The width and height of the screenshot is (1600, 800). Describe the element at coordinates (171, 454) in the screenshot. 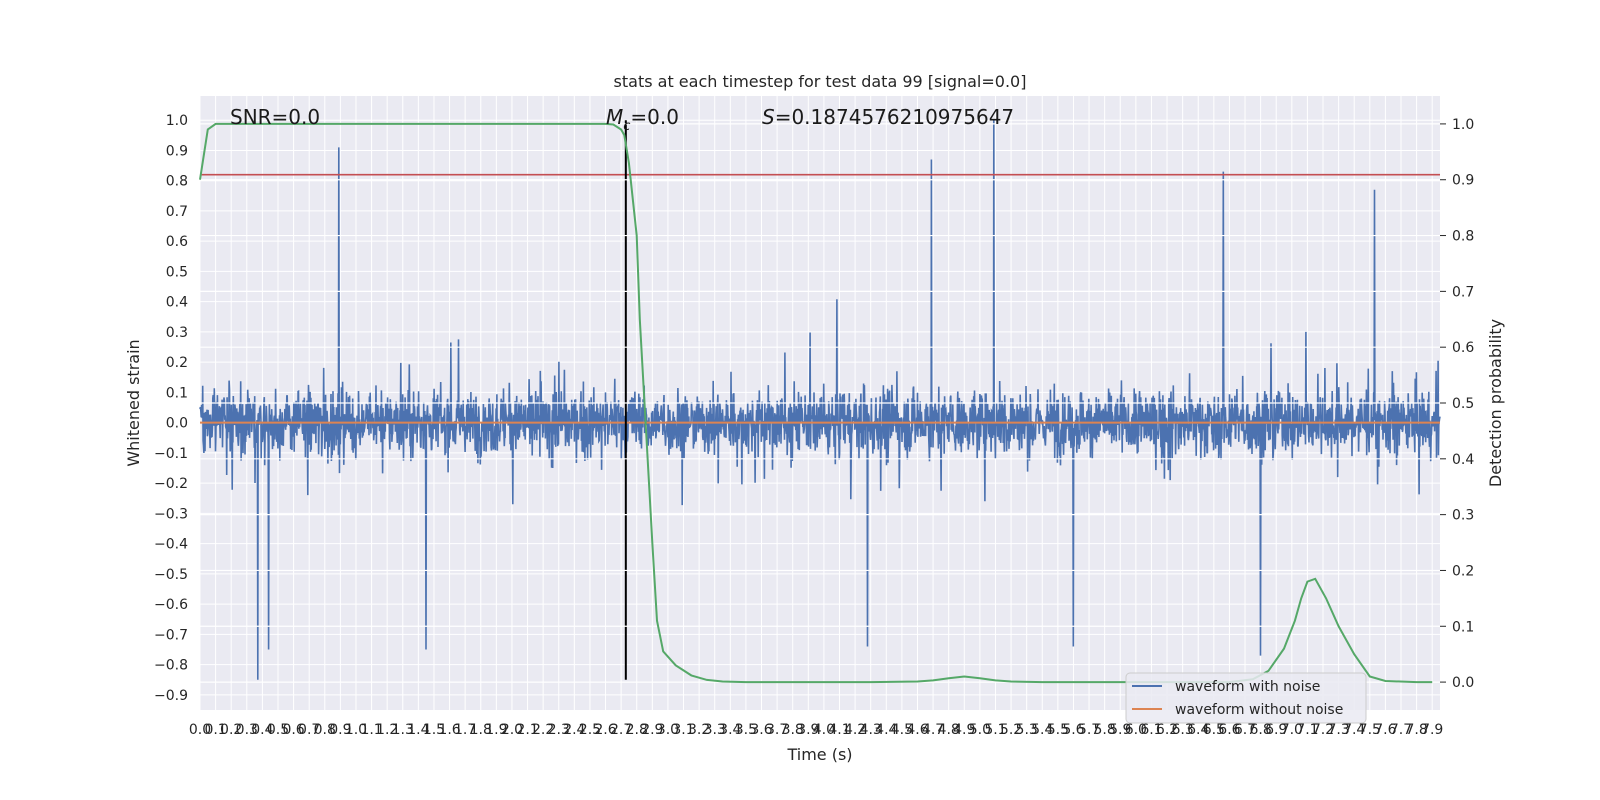

I see `y-tick-label: −0.1` at that location.